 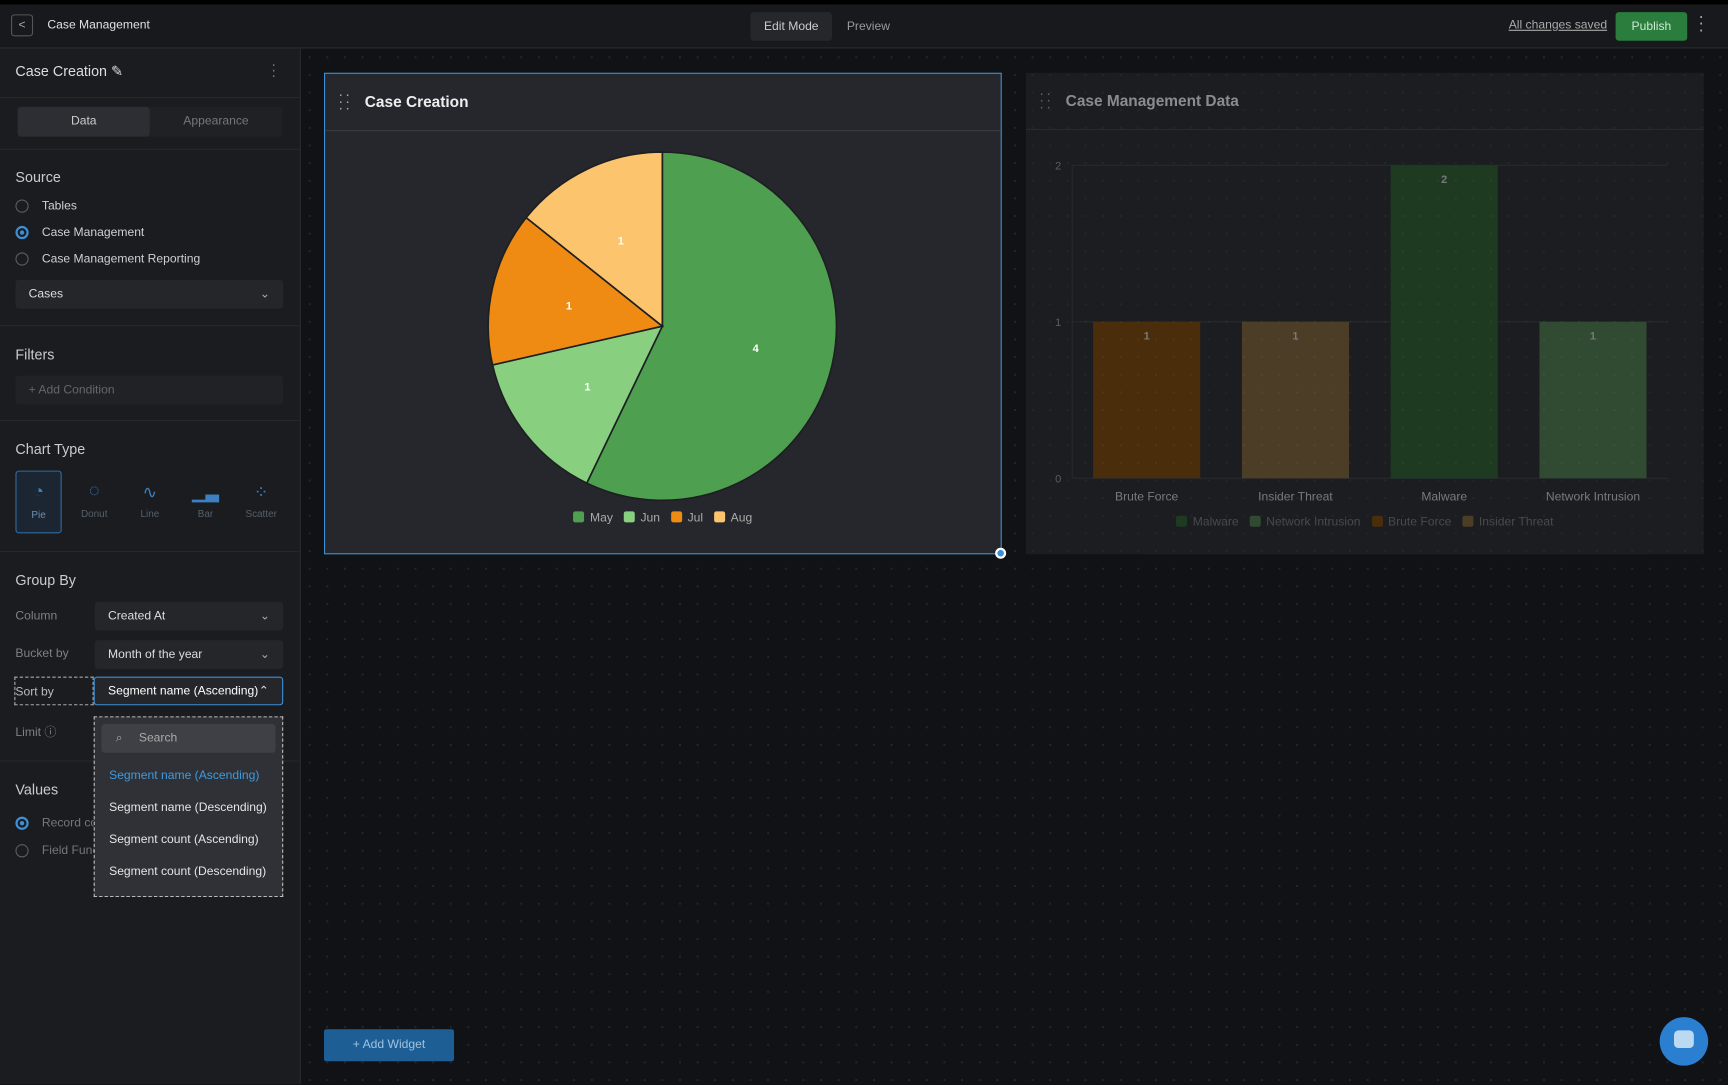 I want to click on chat-button, so click(x=1684, y=1041).